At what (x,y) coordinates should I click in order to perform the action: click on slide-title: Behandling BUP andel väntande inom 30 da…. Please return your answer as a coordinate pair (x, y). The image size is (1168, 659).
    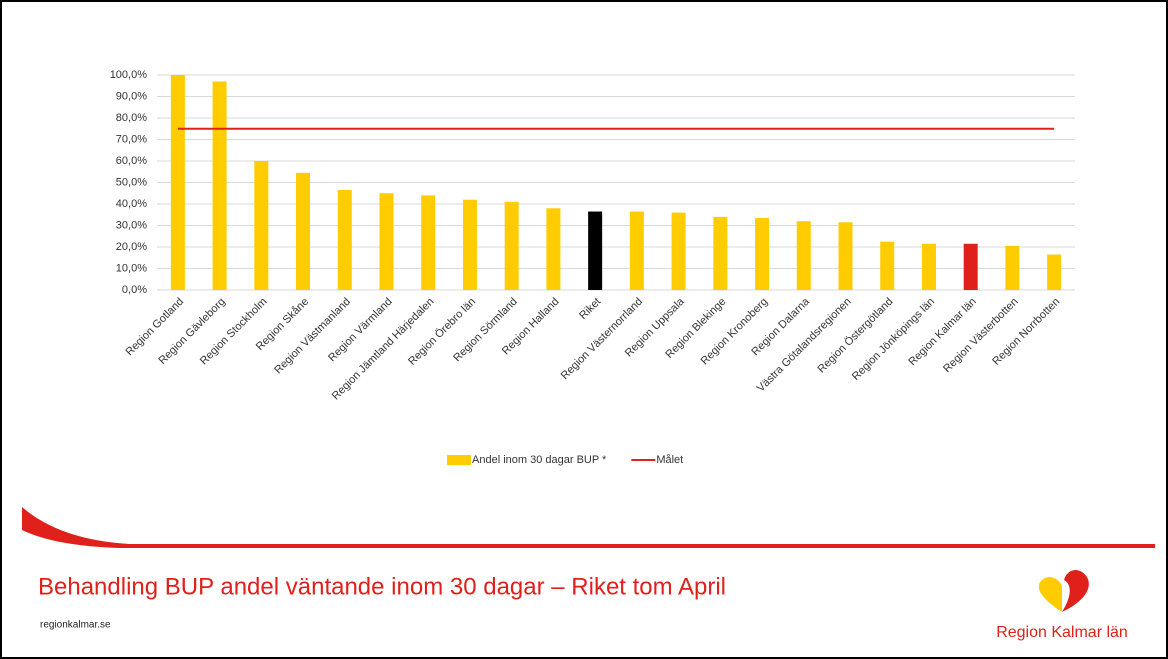
    Looking at the image, I should click on (382, 586).